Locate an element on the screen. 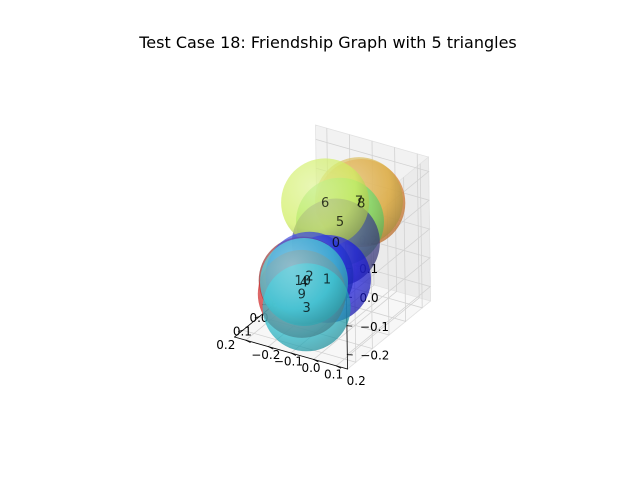  y-tick-label-4: 0.2 is located at coordinates (356, 381).